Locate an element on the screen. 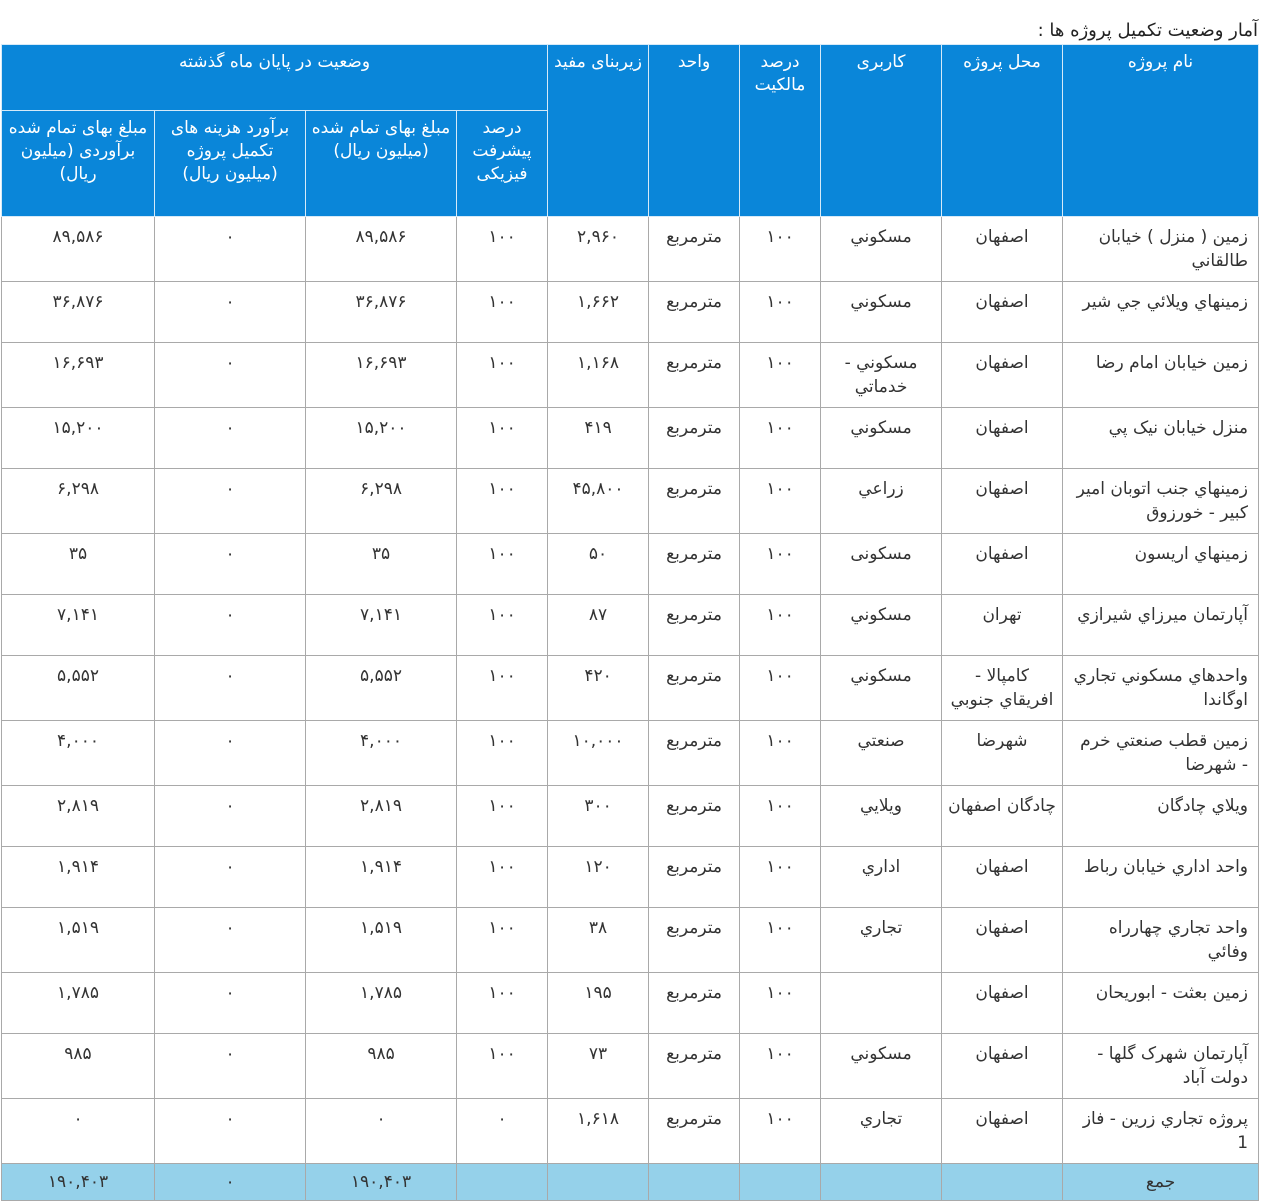 The image size is (1280, 1201). cell-project-name: زمینهاي ويلائي جي شير is located at coordinates (1161, 312).